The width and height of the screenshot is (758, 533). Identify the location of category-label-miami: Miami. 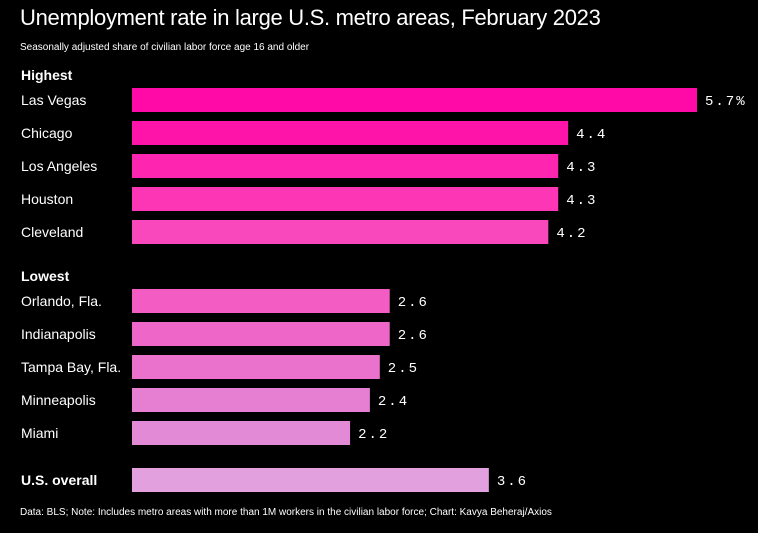
(39, 433).